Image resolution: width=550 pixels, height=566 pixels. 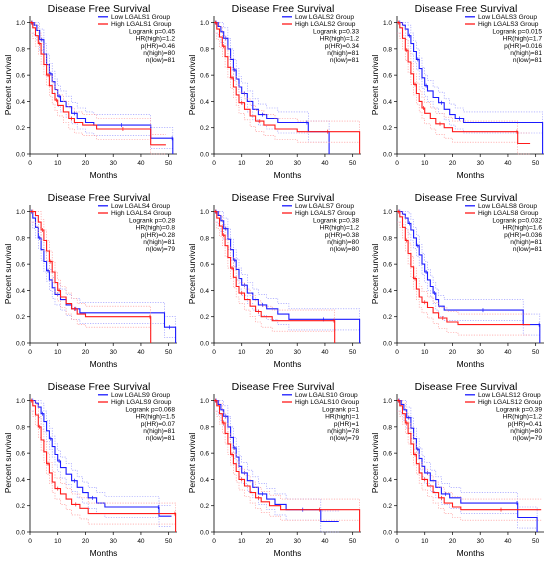 What do you see at coordinates (140, 17) in the screenshot?
I see `legend-label-low: Low LGALS1 Group` at bounding box center [140, 17].